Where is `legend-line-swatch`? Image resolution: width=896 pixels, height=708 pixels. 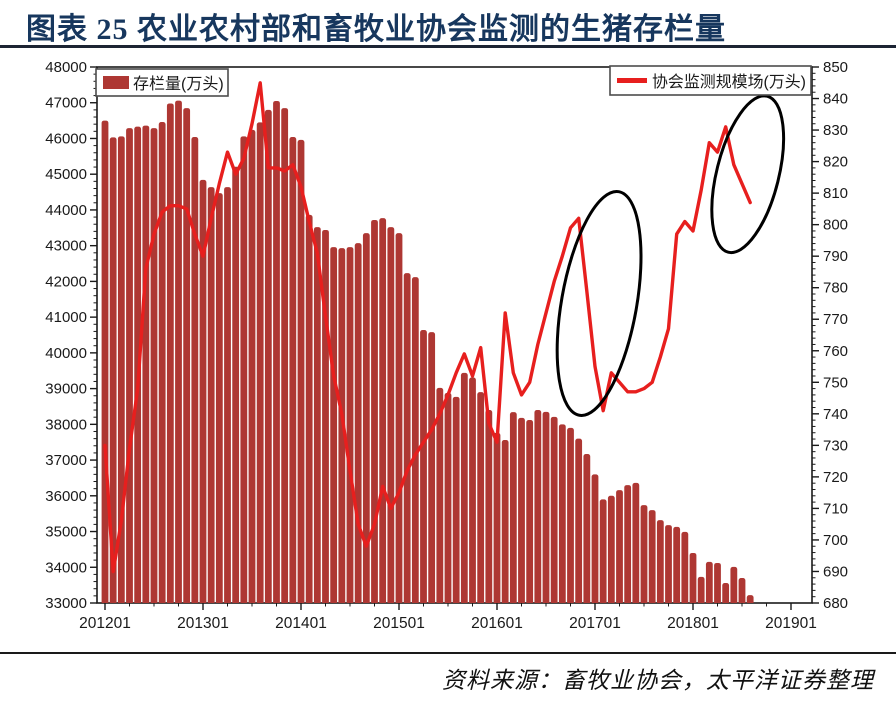
legend-line-swatch is located at coordinates (632, 80).